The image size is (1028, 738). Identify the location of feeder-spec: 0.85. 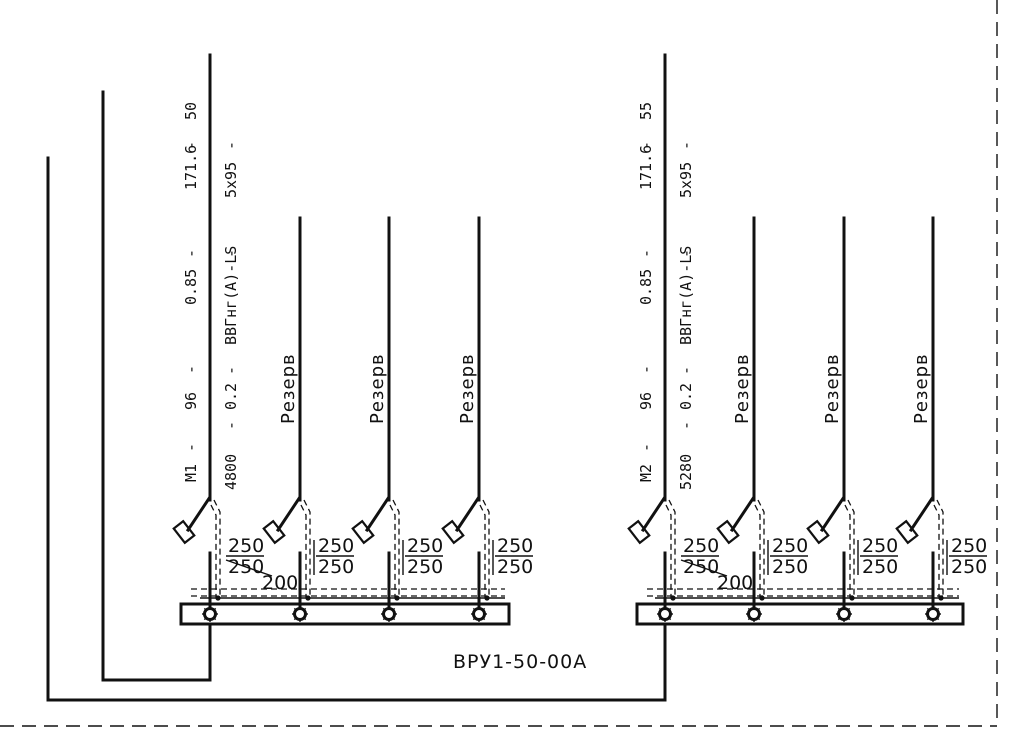
(191, 287).